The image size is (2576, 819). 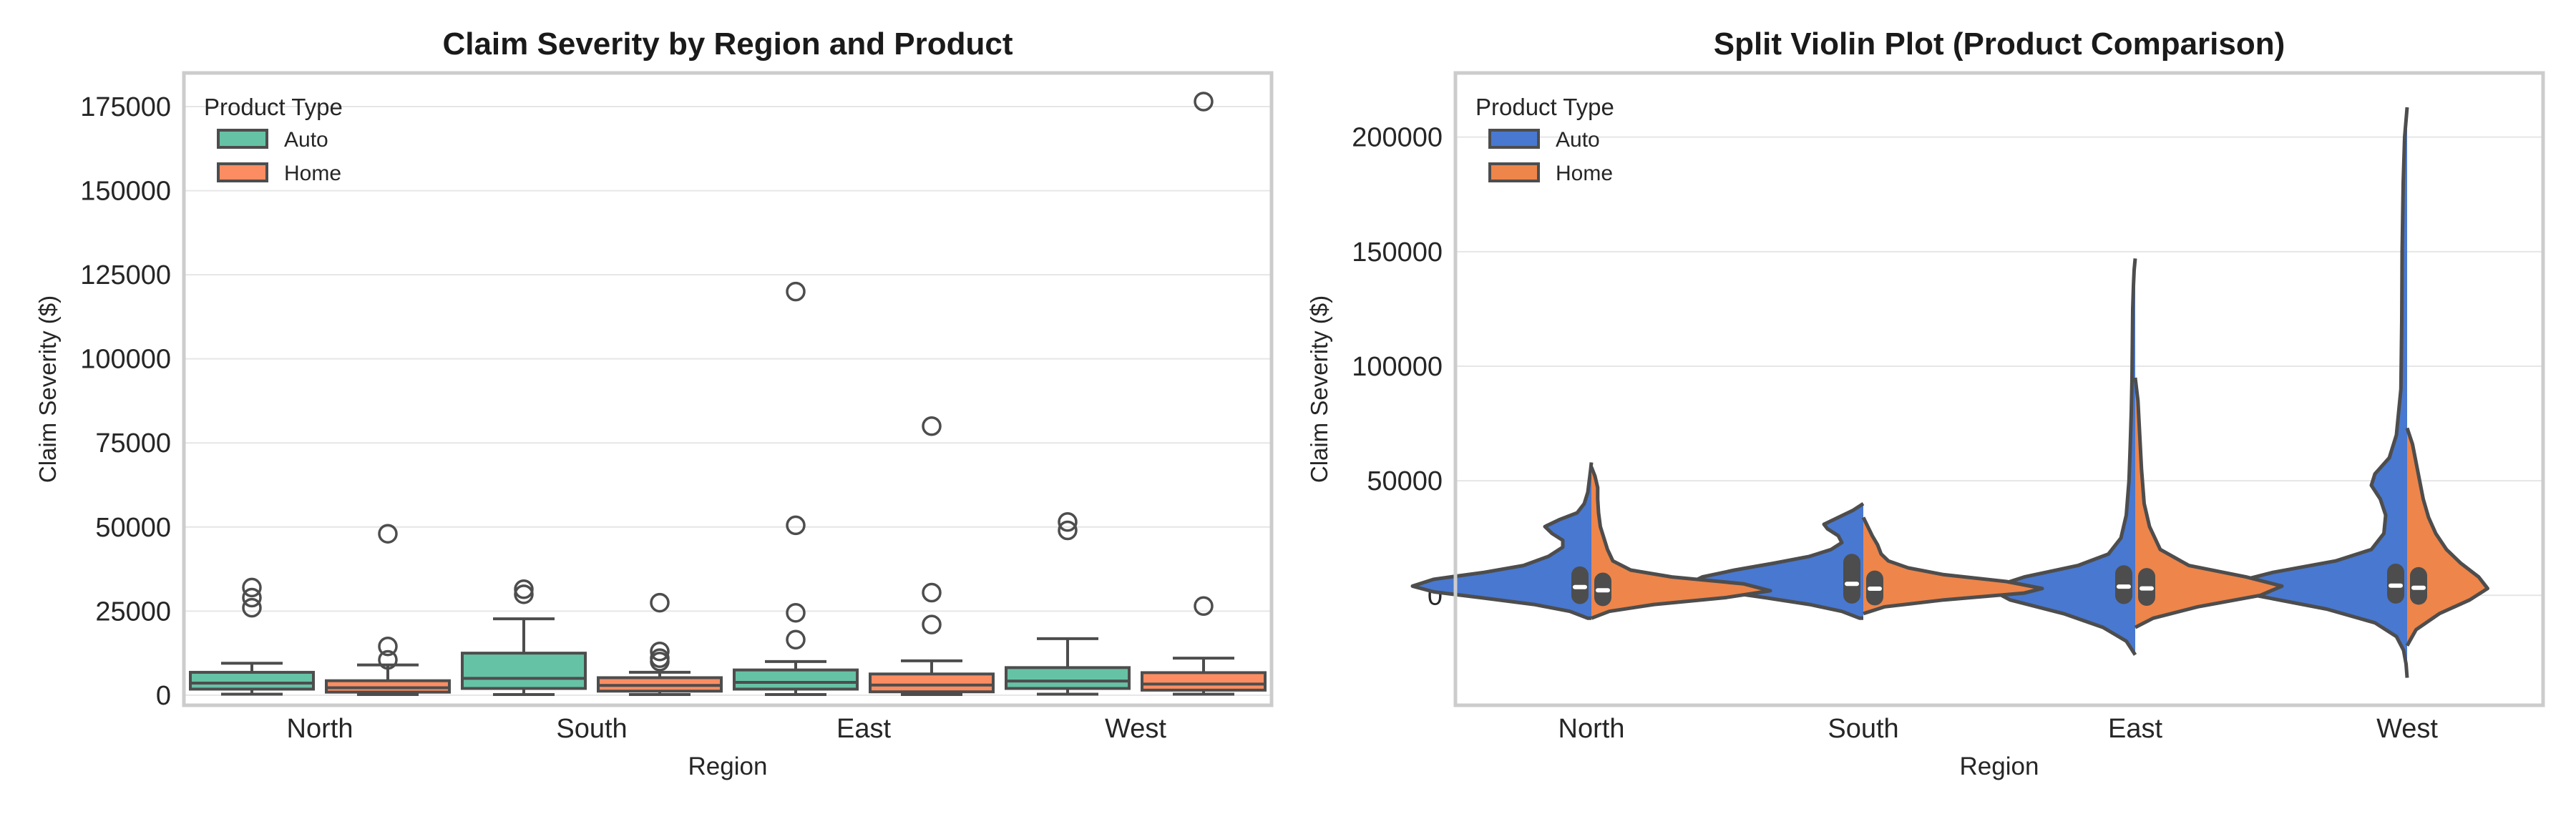 What do you see at coordinates (163, 696) in the screenshot?
I see `y-tick-label: 0` at bounding box center [163, 696].